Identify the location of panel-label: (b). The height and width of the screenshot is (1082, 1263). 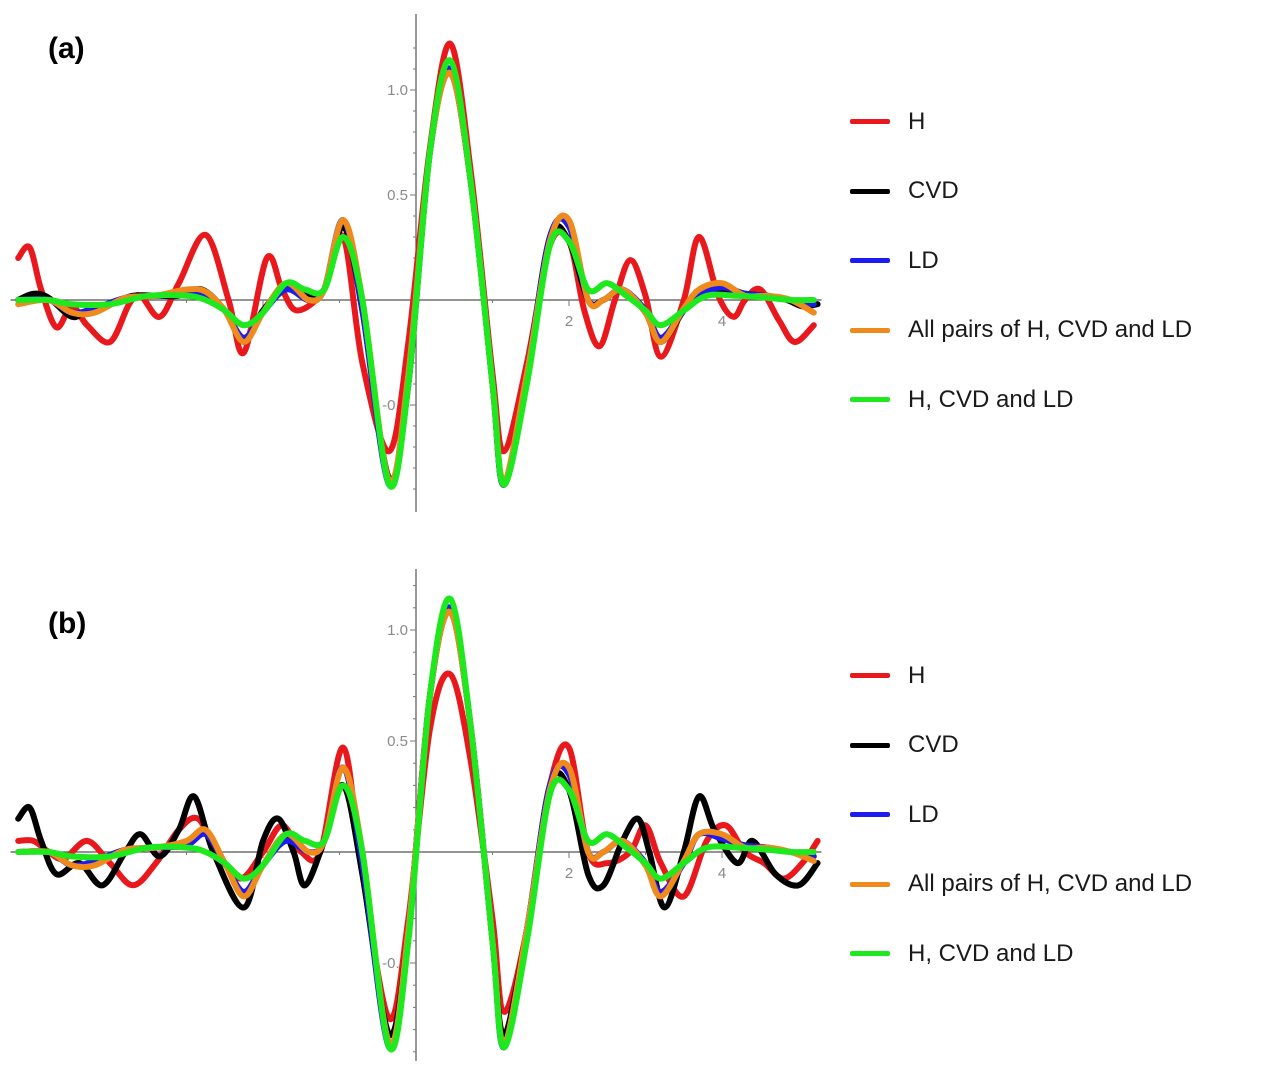
(67, 623).